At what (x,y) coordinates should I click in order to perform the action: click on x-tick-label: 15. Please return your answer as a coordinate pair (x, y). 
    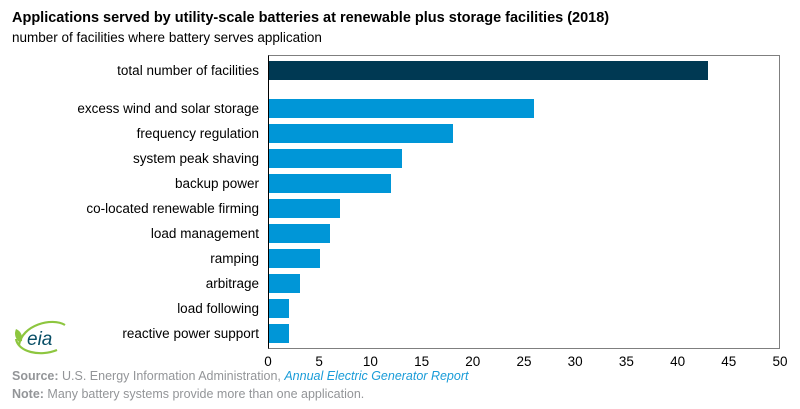
    Looking at the image, I should click on (422, 362).